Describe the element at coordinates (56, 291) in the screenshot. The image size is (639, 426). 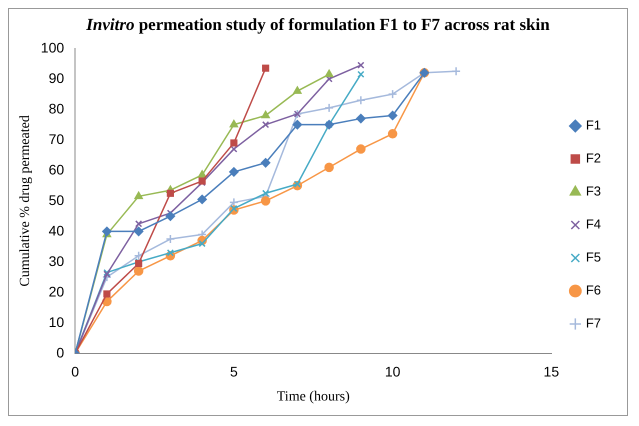
I see `y-tick-label: 20` at that location.